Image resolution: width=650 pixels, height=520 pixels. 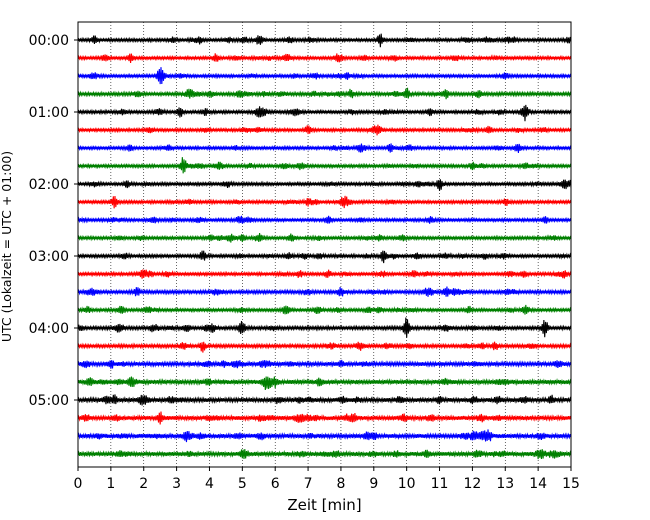 I want to click on y-axis-ticks: 00:00 01:00 02:00 03:00 04:00 05:00, so click(x=53, y=221).